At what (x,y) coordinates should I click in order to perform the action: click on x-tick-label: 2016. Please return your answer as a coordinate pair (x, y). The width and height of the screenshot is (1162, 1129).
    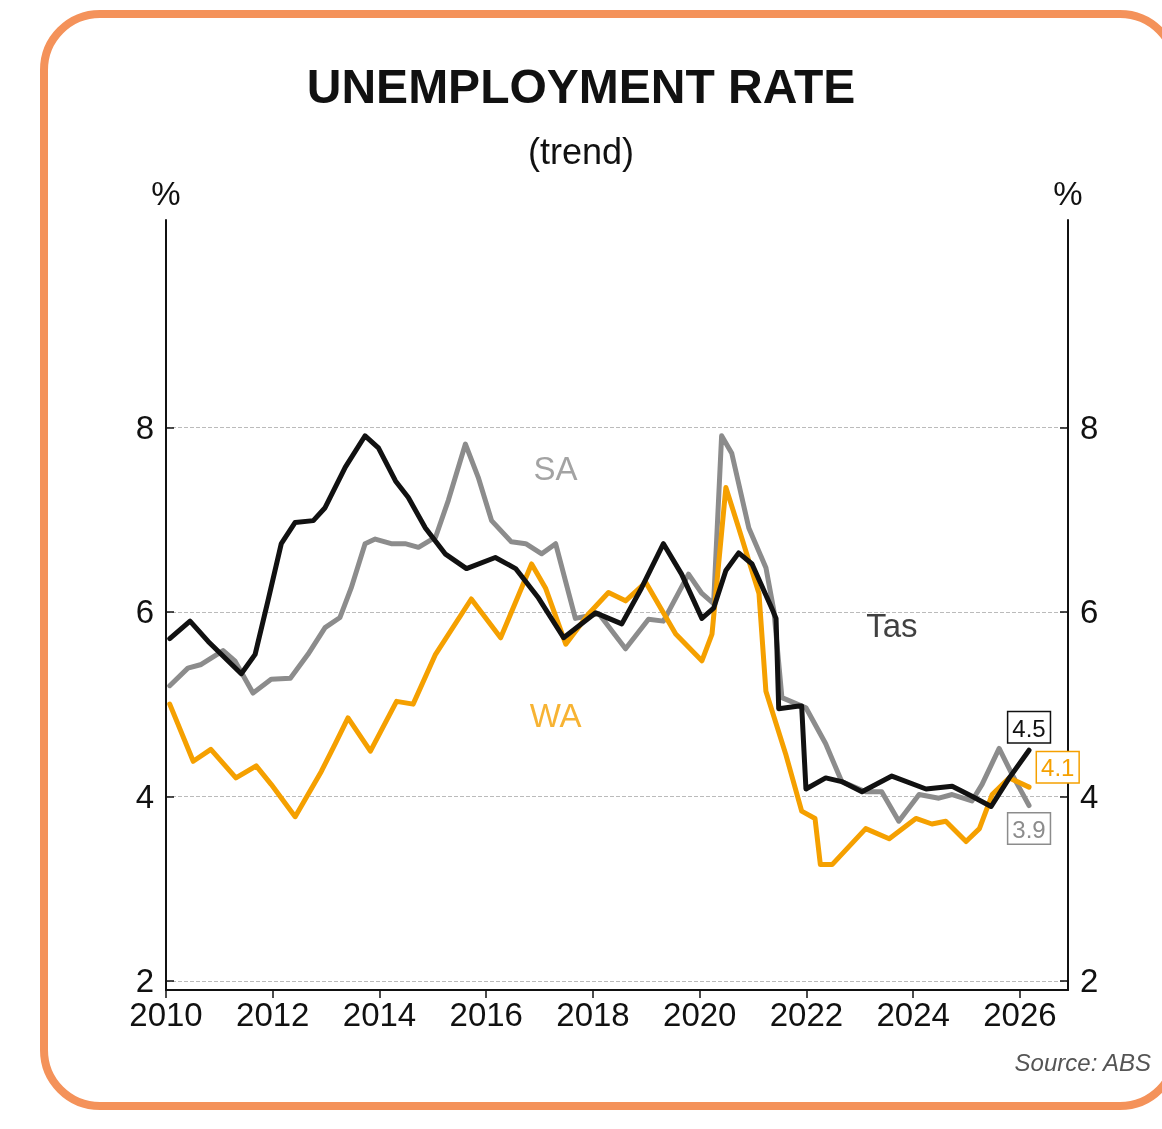
    Looking at the image, I should click on (486, 1014).